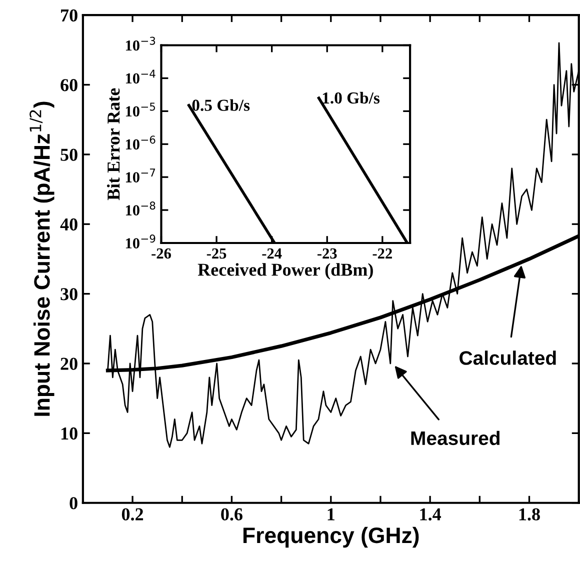  Describe the element at coordinates (141, 109) in the screenshot. I see `y-tick-label: 10$^{−5}$` at that location.